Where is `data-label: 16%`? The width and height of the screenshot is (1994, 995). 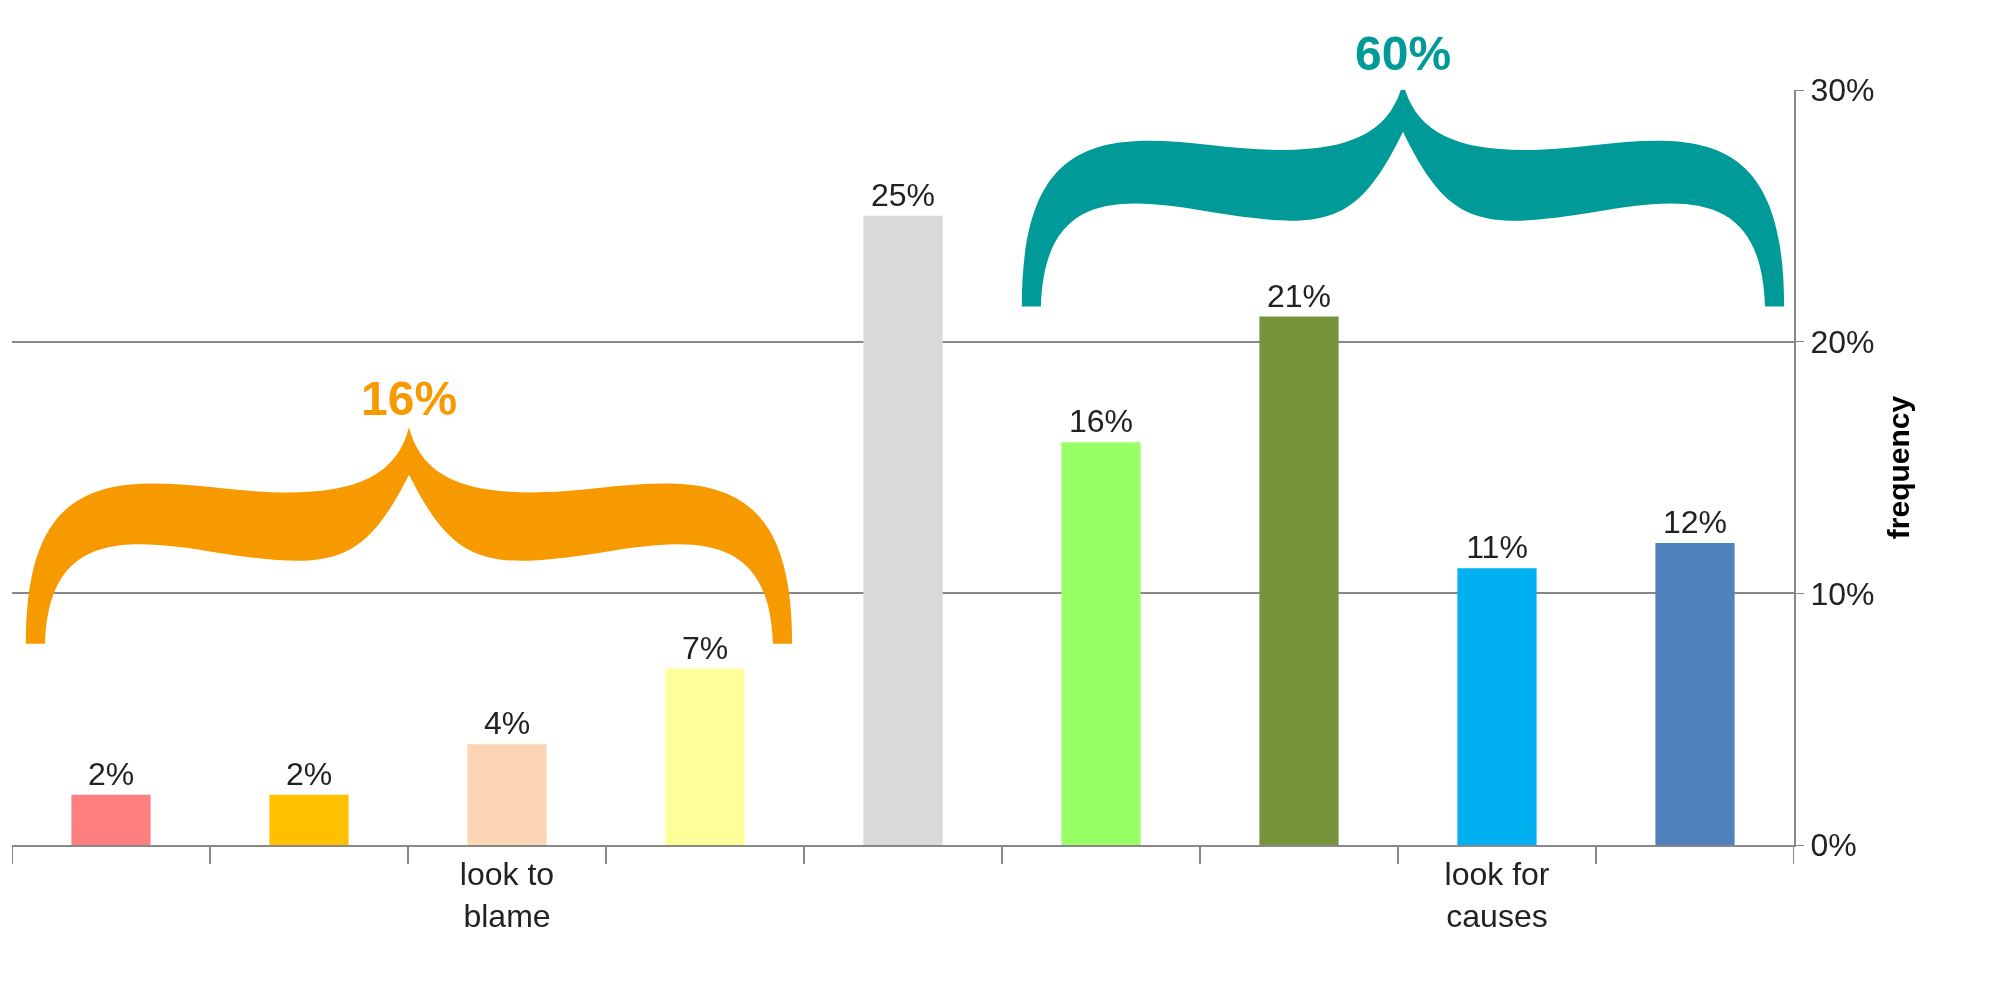
data-label: 16% is located at coordinates (1101, 421).